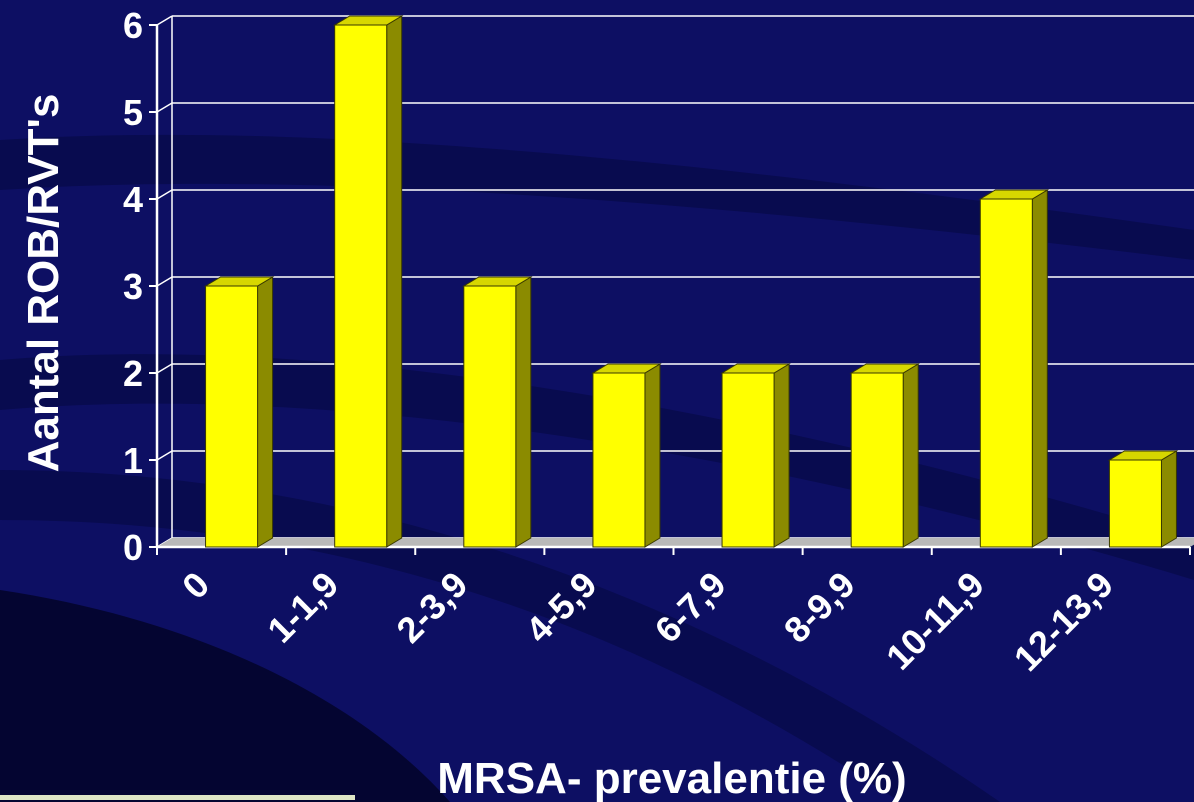  I want to click on x-tick-label: 10-11,9, so click(935, 621).